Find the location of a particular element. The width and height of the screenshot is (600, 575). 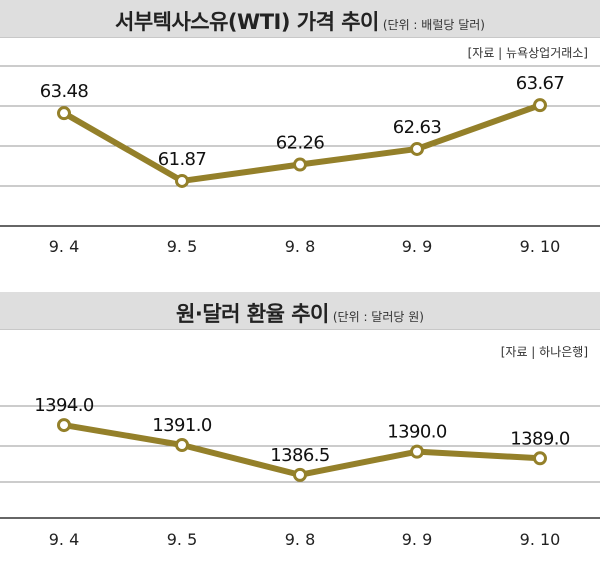

data-label: 1389.0 is located at coordinates (540, 438).